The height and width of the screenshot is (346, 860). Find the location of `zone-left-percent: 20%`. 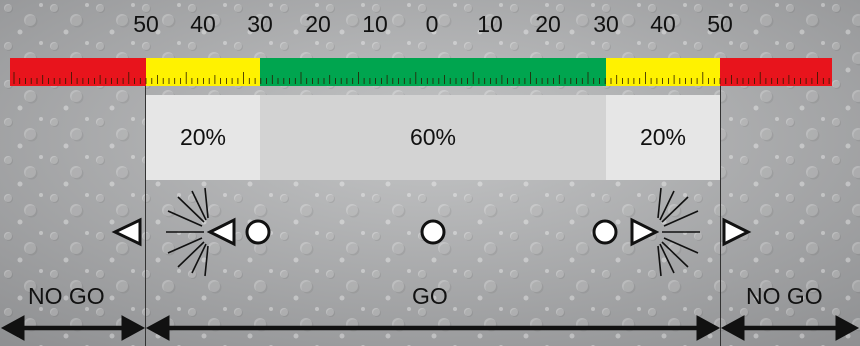

zone-left-percent: 20% is located at coordinates (203, 137).